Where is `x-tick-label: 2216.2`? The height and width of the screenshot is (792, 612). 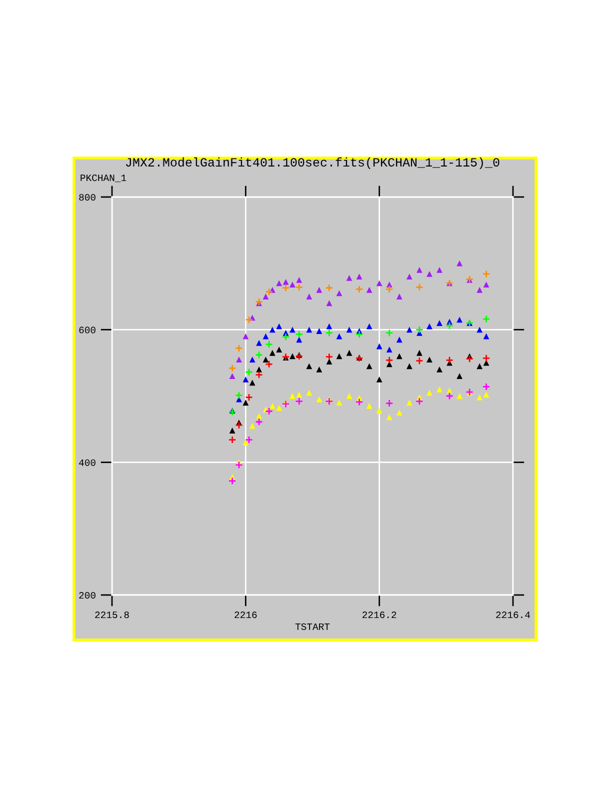 x-tick-label: 2216.2 is located at coordinates (379, 615).